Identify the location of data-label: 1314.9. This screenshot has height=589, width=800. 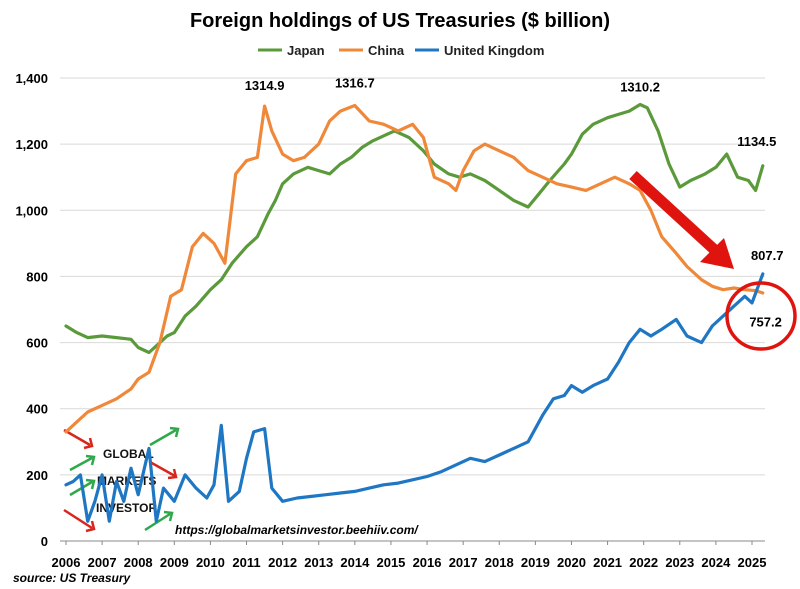
(265, 85).